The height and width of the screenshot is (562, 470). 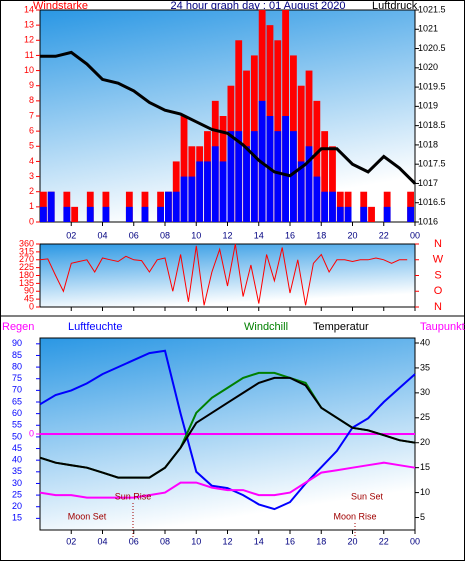 I want to click on annotation: Sun Set, so click(x=367, y=496).